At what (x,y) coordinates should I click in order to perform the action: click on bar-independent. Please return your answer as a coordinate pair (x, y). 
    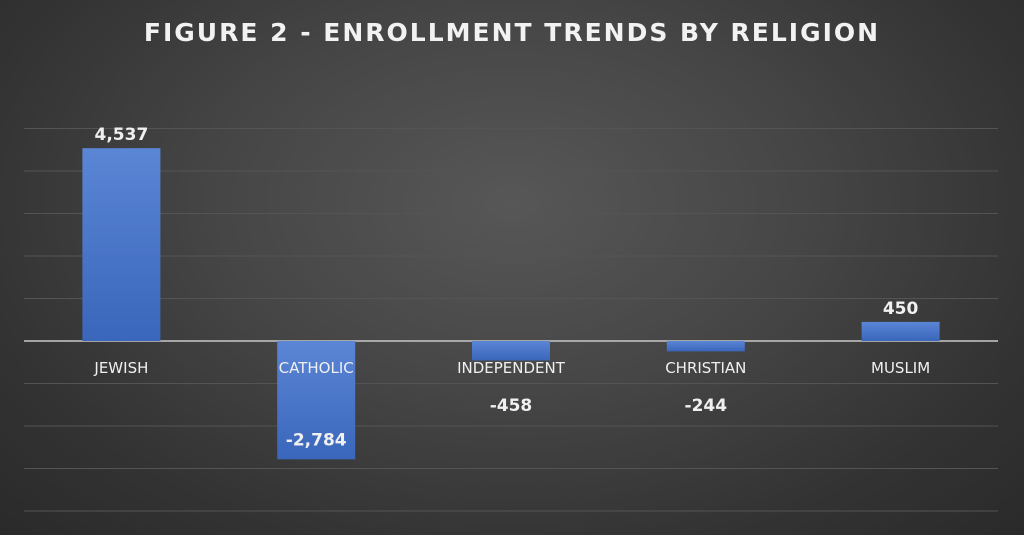
    Looking at the image, I should click on (511, 351).